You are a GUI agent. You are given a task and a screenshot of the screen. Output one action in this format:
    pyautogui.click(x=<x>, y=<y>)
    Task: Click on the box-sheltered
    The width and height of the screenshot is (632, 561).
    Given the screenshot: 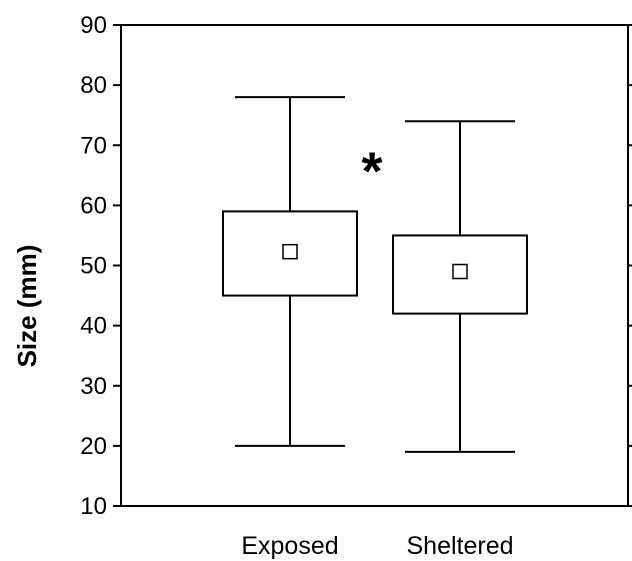 What is the action you would take?
    pyautogui.click(x=460, y=286)
    